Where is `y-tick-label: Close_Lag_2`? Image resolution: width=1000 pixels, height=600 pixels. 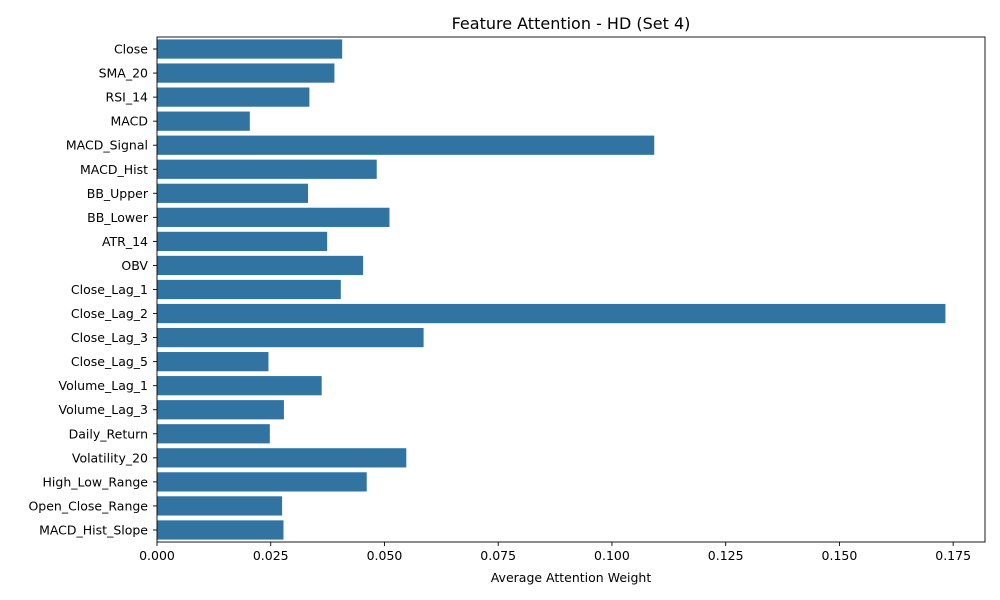 y-tick-label: Close_Lag_2 is located at coordinates (109, 313).